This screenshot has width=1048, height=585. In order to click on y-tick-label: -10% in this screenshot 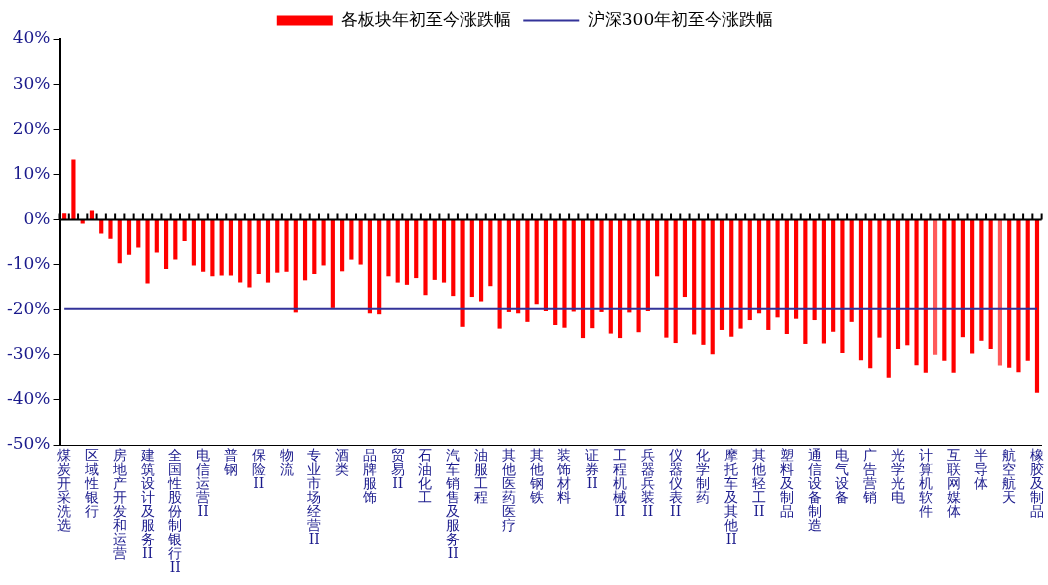, I will do `click(29, 262)`.